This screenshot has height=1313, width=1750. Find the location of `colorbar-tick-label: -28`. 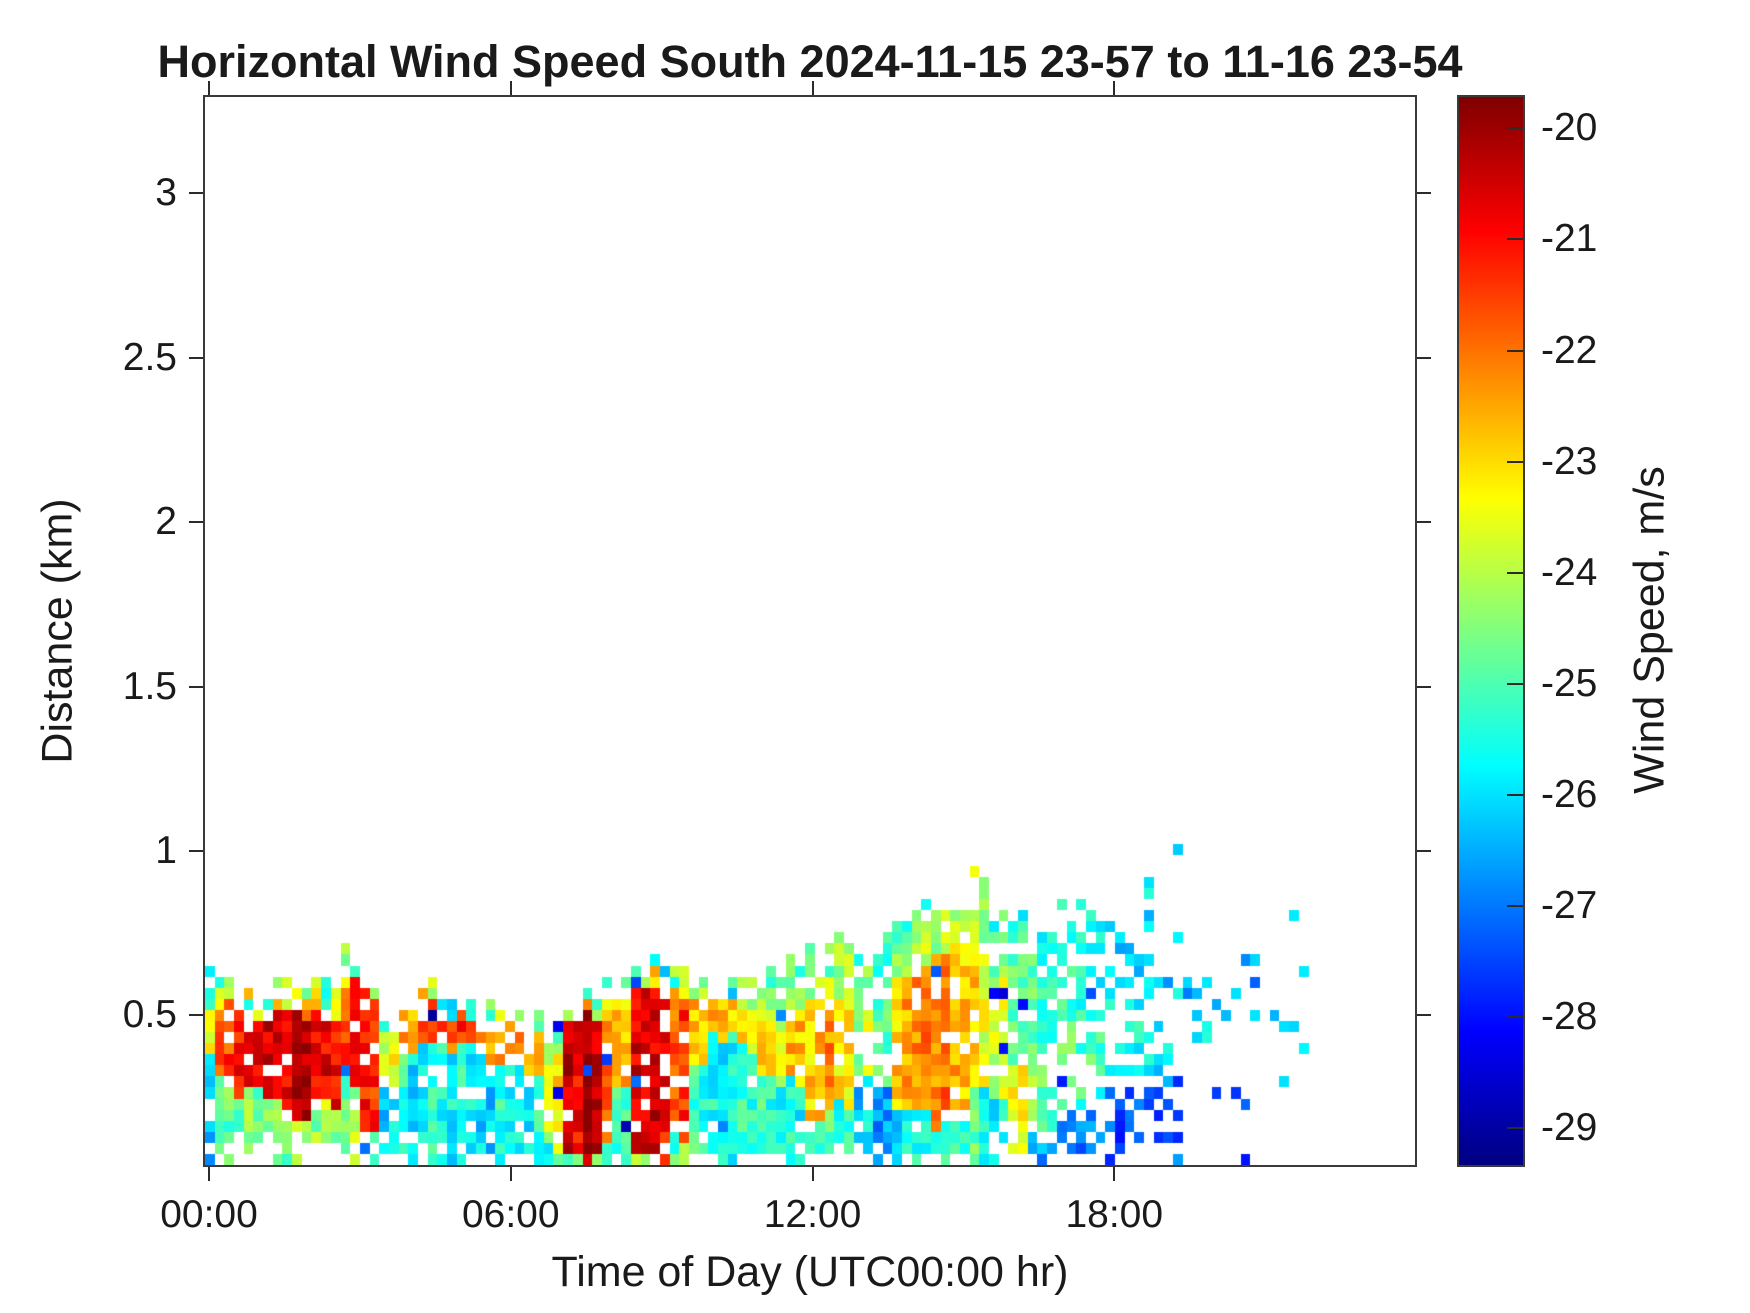

colorbar-tick-label: -28 is located at coordinates (1569, 1017).